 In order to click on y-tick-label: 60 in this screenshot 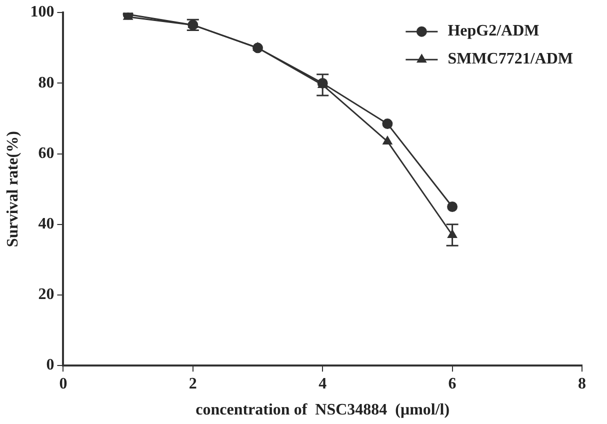, I will do `click(46, 153)`.